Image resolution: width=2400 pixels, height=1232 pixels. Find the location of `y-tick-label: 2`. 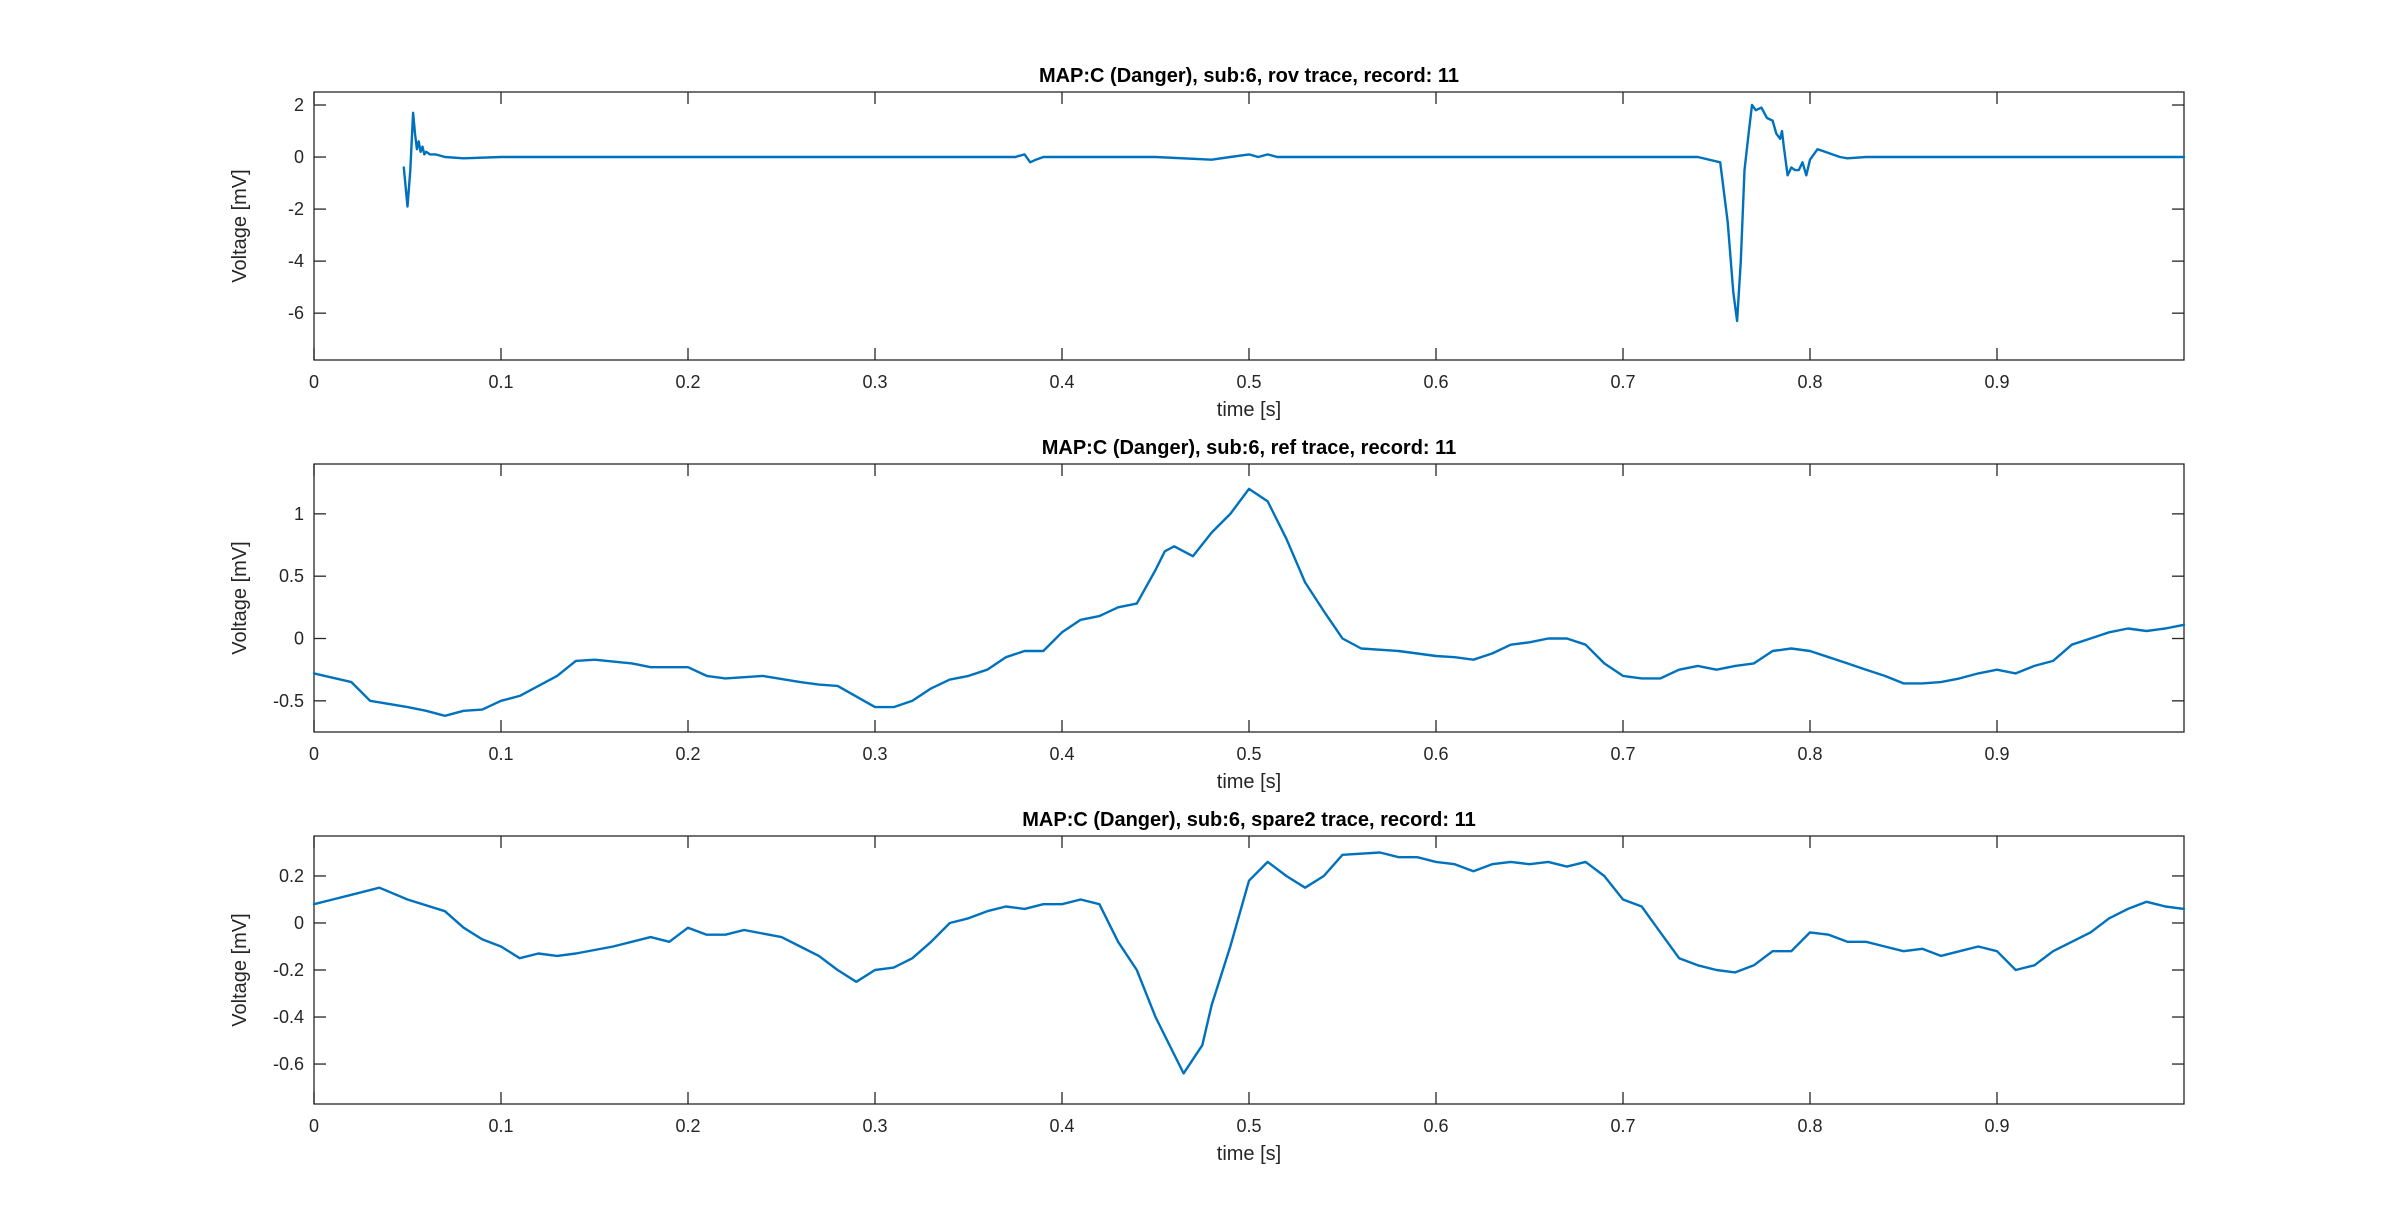

y-tick-label: 2 is located at coordinates (299, 105).